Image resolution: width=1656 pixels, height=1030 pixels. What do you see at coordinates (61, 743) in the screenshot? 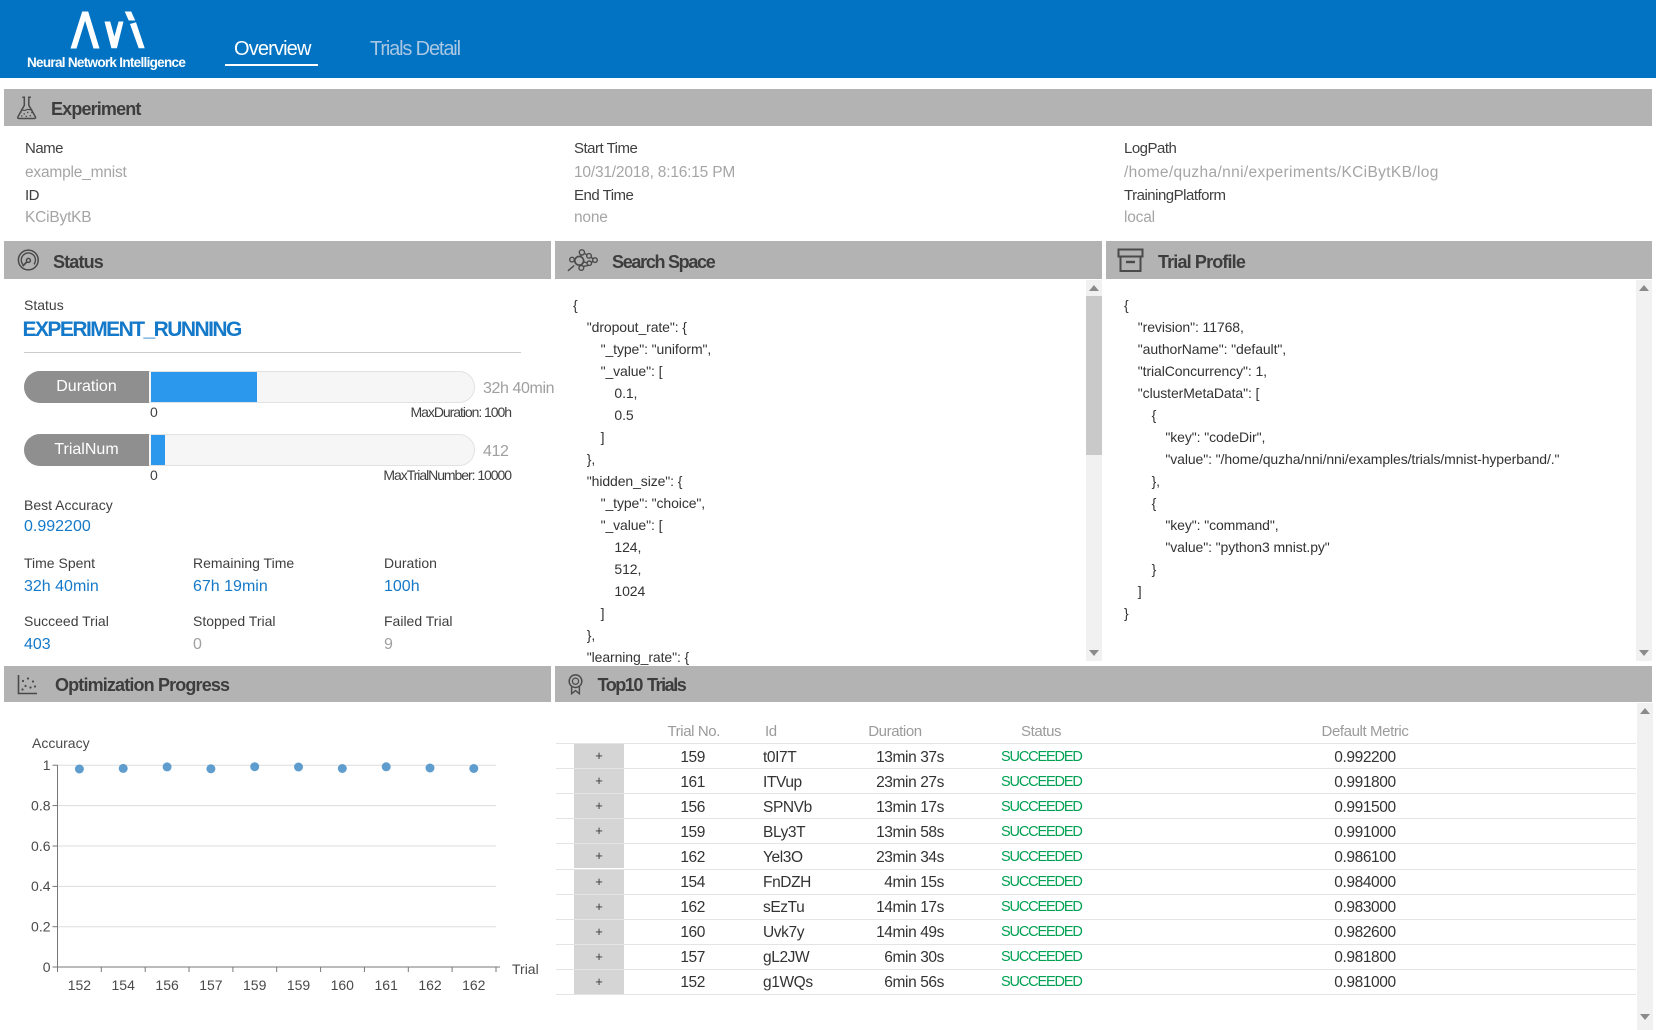
I see `svg-text: Accuracy` at bounding box center [61, 743].